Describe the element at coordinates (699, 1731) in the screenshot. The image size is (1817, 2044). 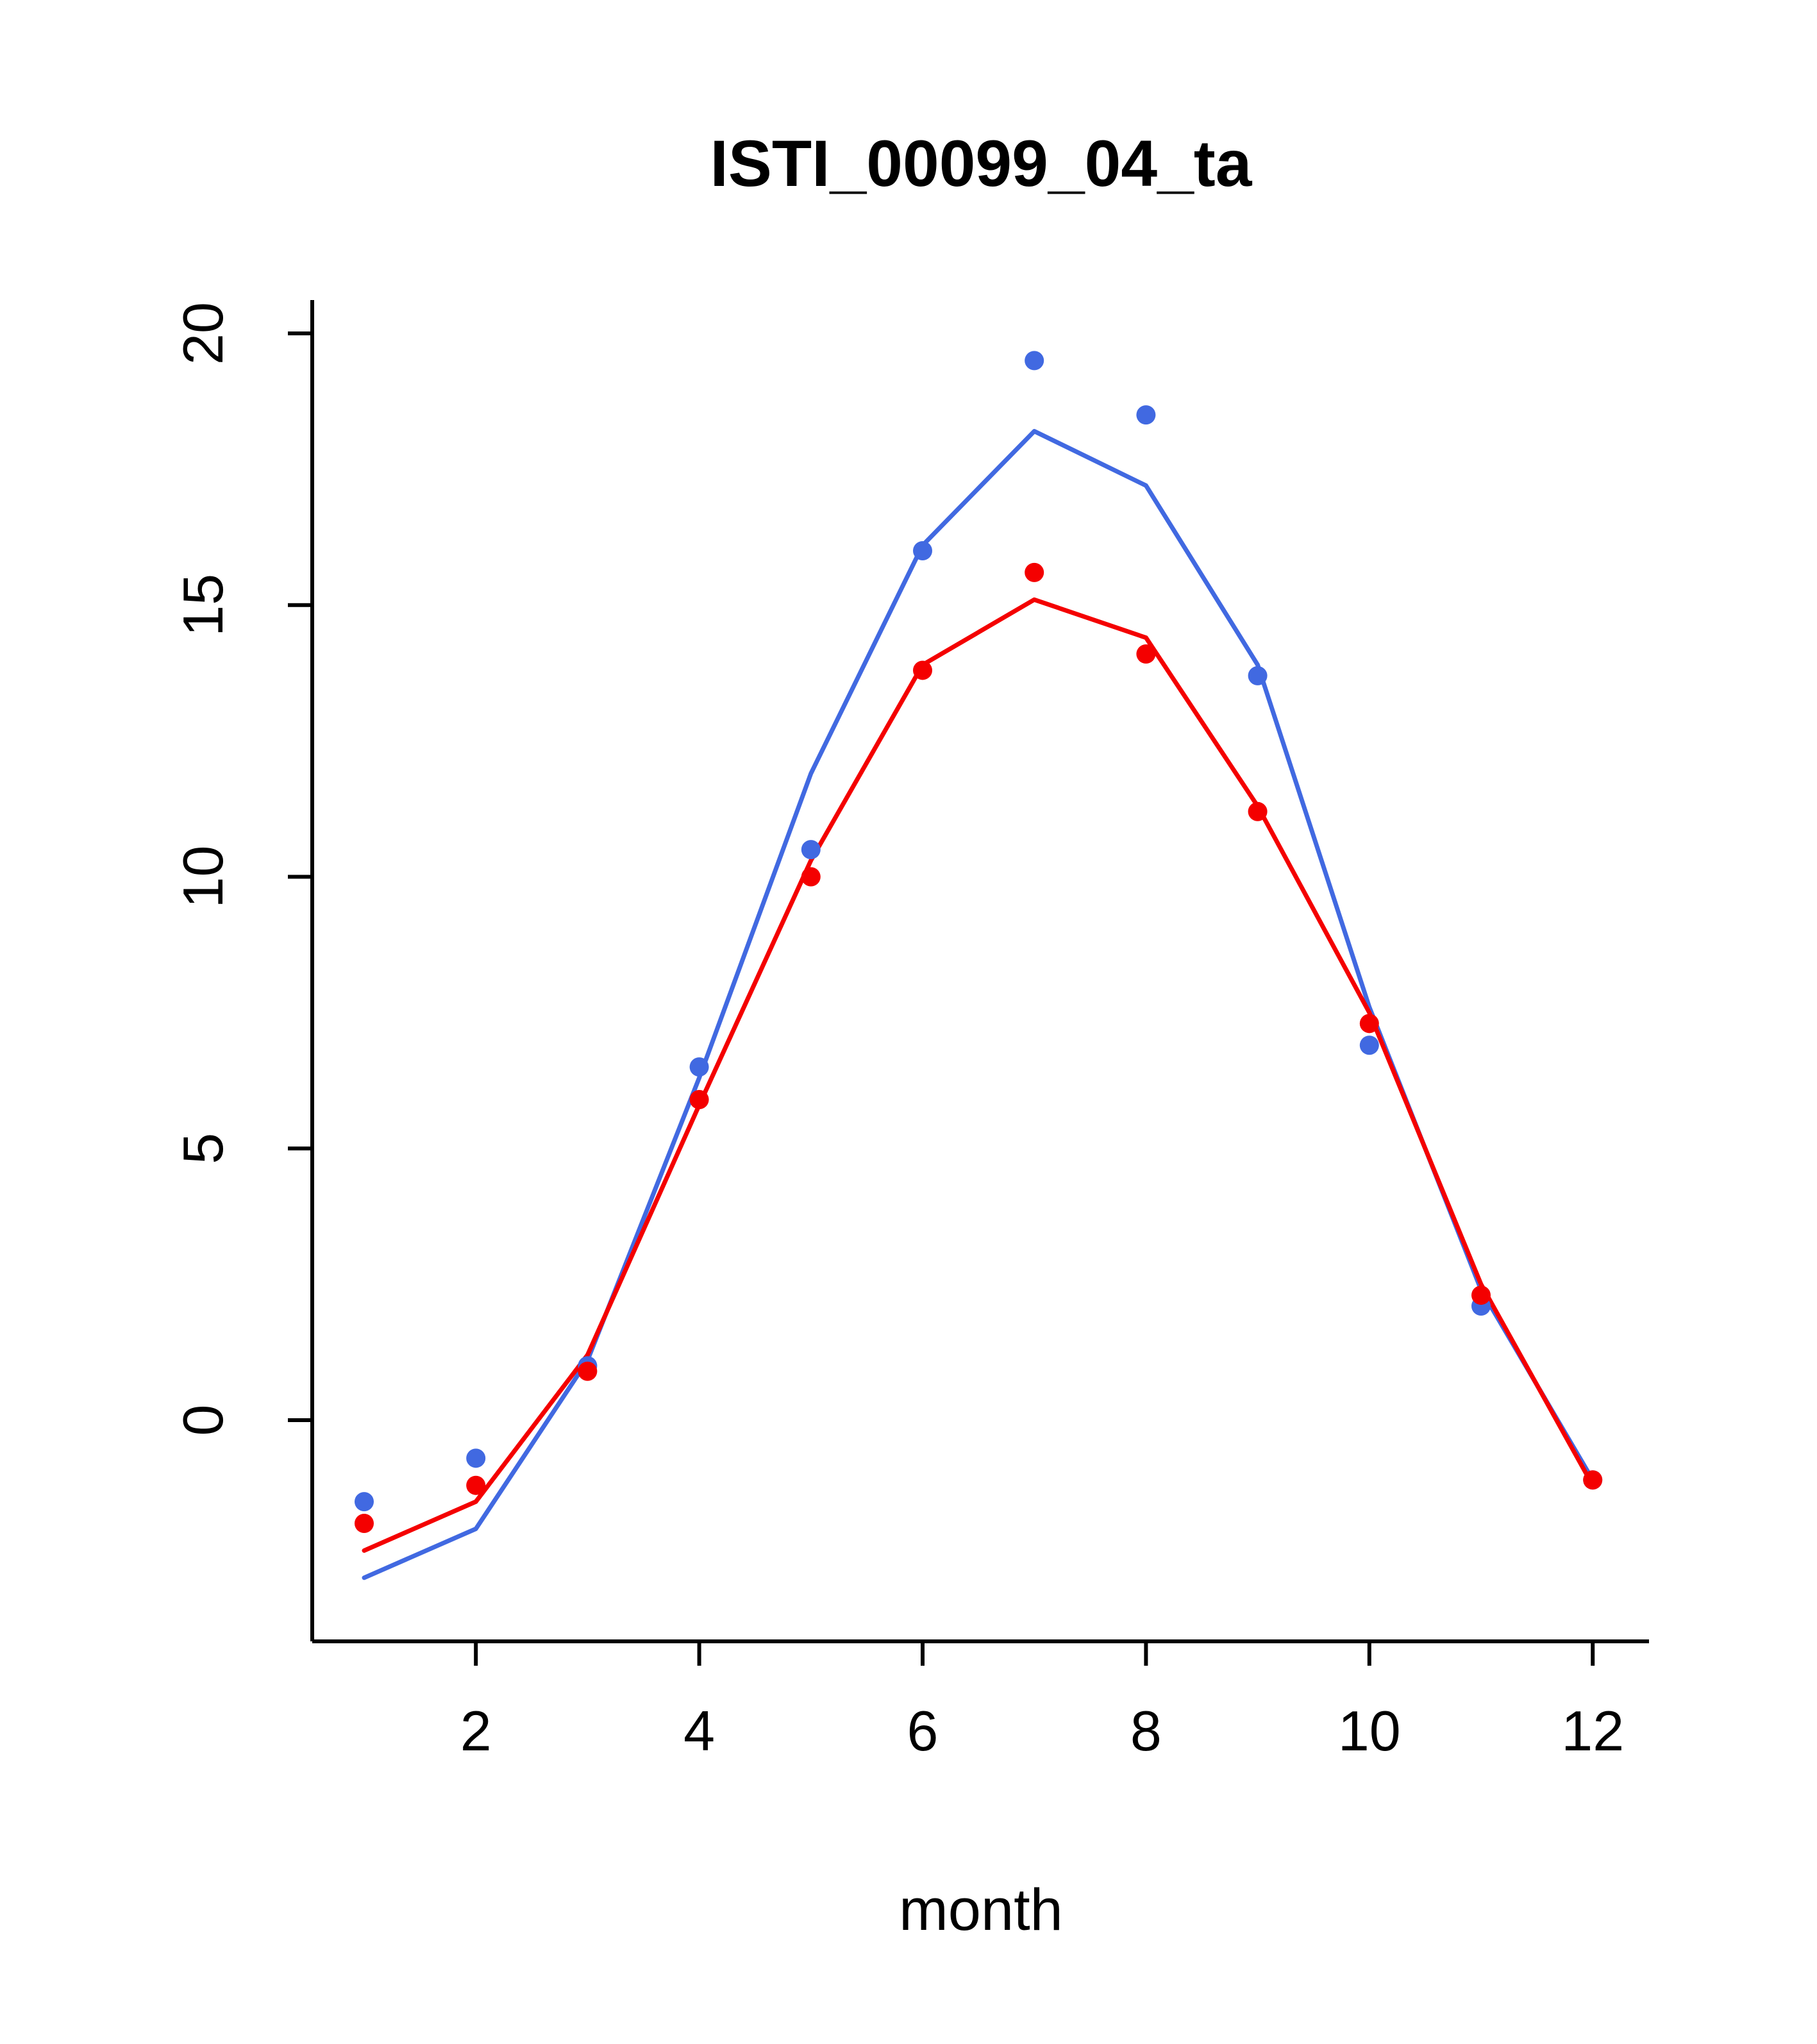
I see `x-tick-label: 4` at that location.